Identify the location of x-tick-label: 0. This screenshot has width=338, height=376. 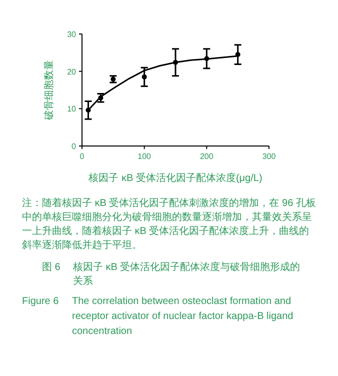
(82, 156).